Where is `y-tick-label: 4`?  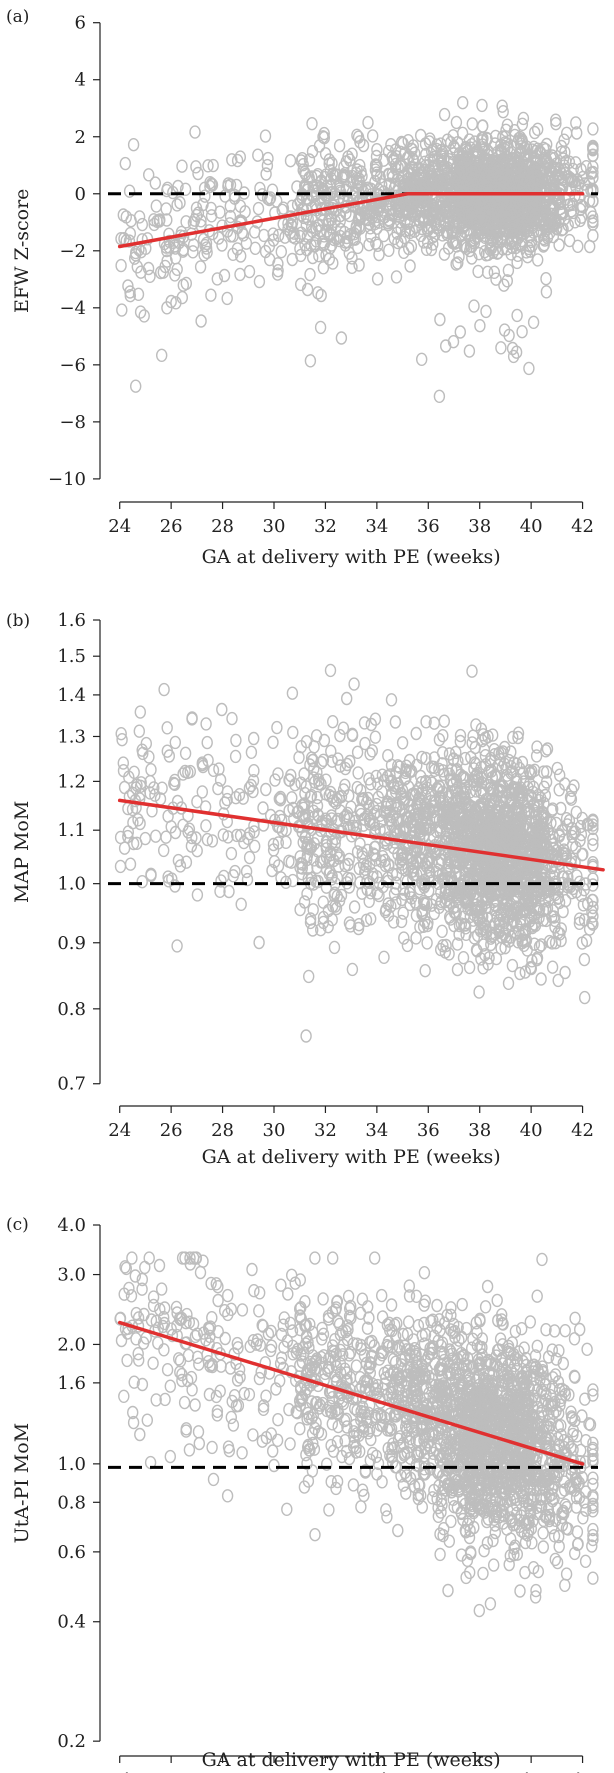
y-tick-label: 4 is located at coordinates (80, 80).